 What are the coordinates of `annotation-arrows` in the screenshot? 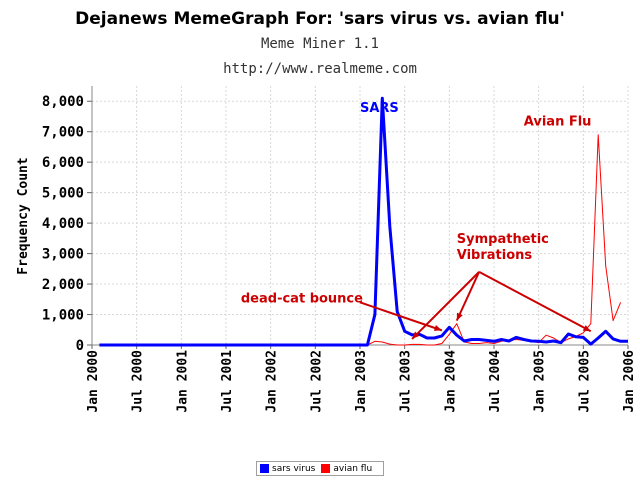 It's located at (475, 305).